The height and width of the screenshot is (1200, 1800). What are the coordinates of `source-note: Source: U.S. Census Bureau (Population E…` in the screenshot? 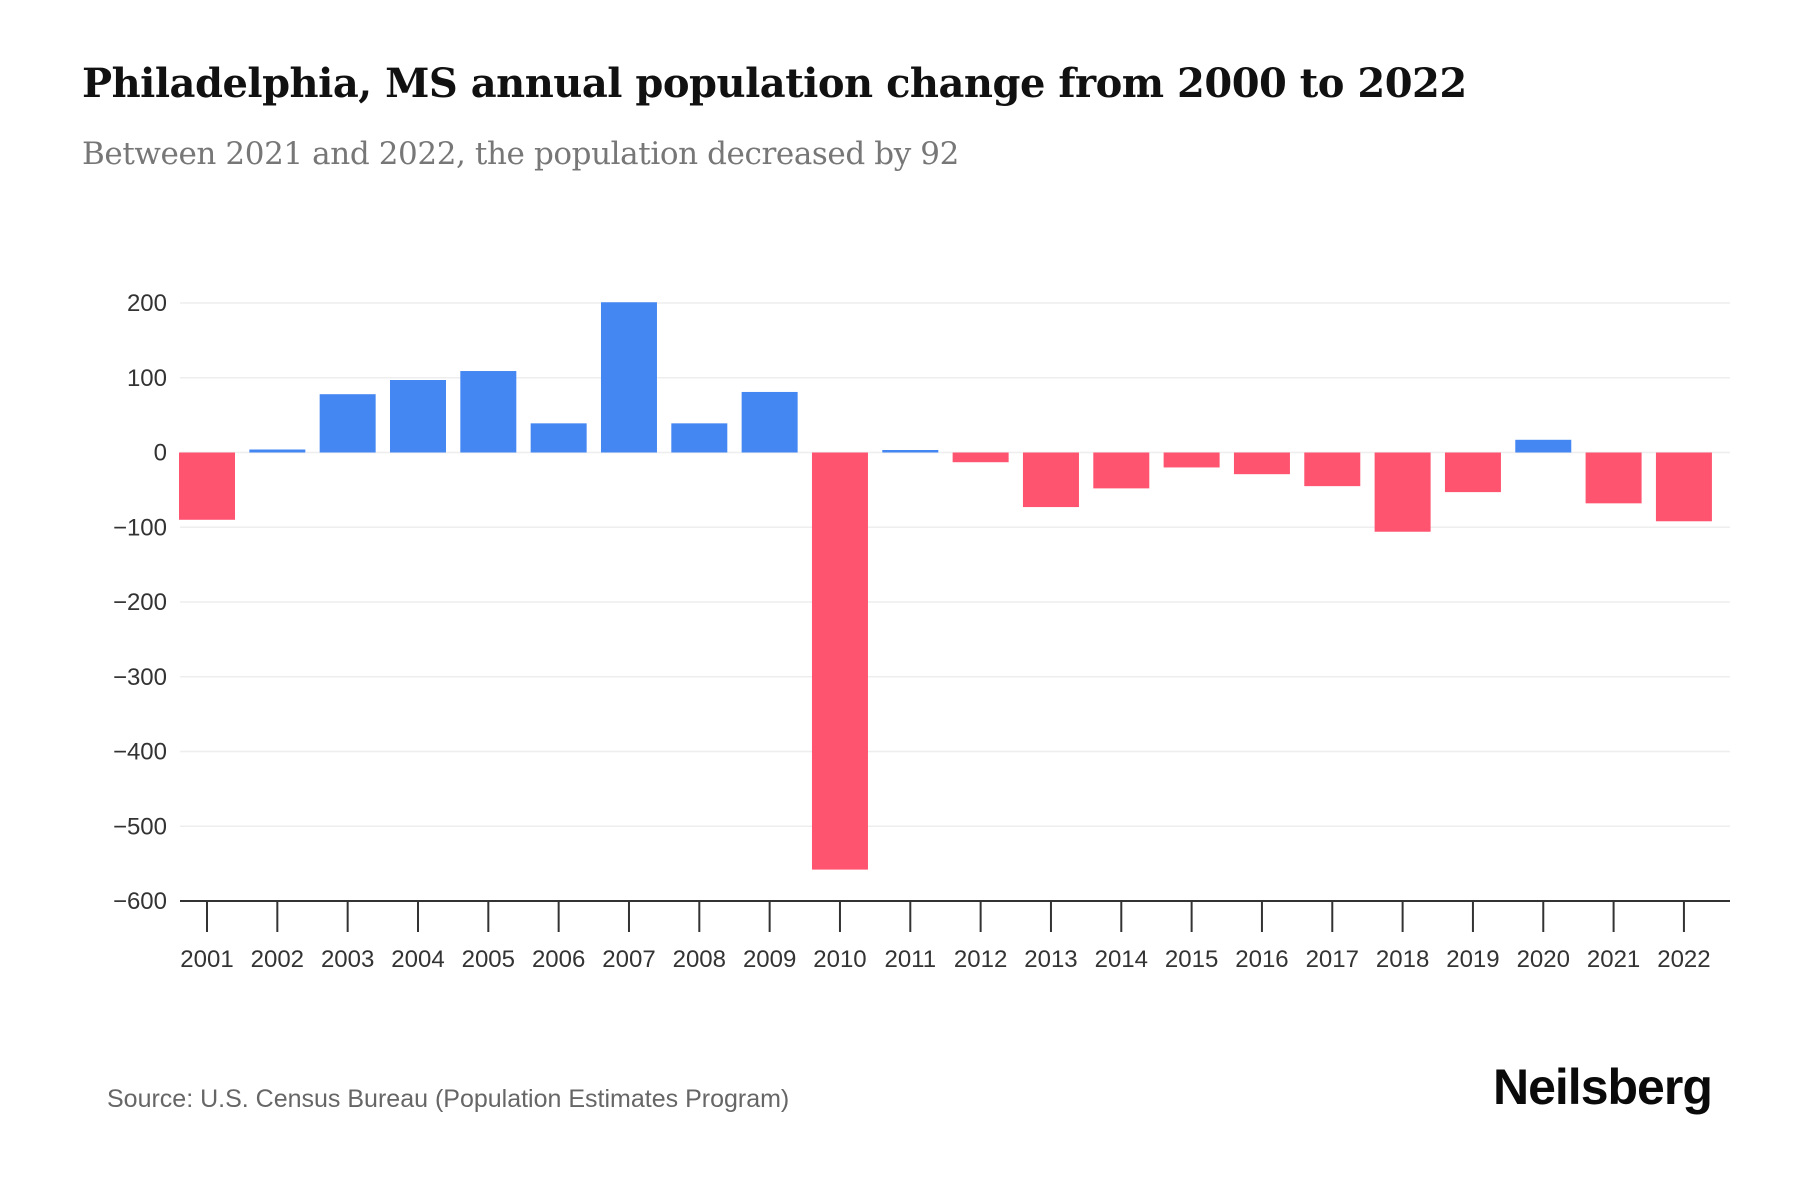 It's located at (448, 1099).